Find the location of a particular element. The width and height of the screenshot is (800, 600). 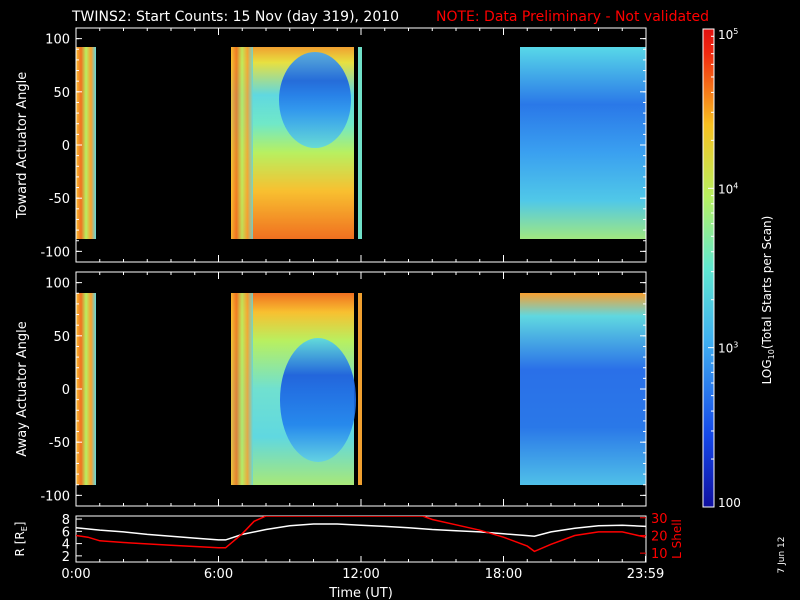

ephemeris-right-ticks: 30 20 10 is located at coordinates (654, 537).